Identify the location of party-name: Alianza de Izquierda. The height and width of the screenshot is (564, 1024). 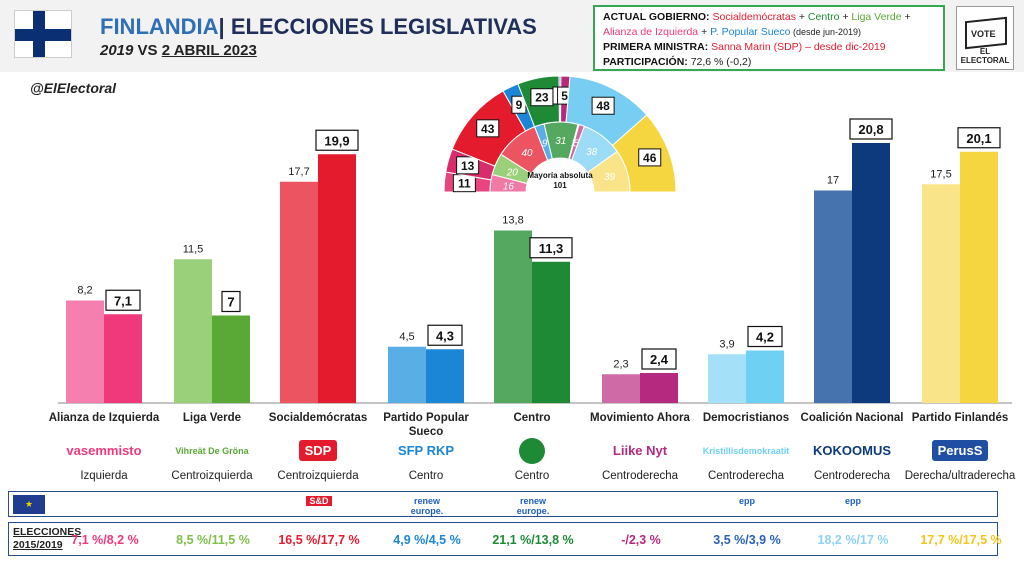
(104, 418).